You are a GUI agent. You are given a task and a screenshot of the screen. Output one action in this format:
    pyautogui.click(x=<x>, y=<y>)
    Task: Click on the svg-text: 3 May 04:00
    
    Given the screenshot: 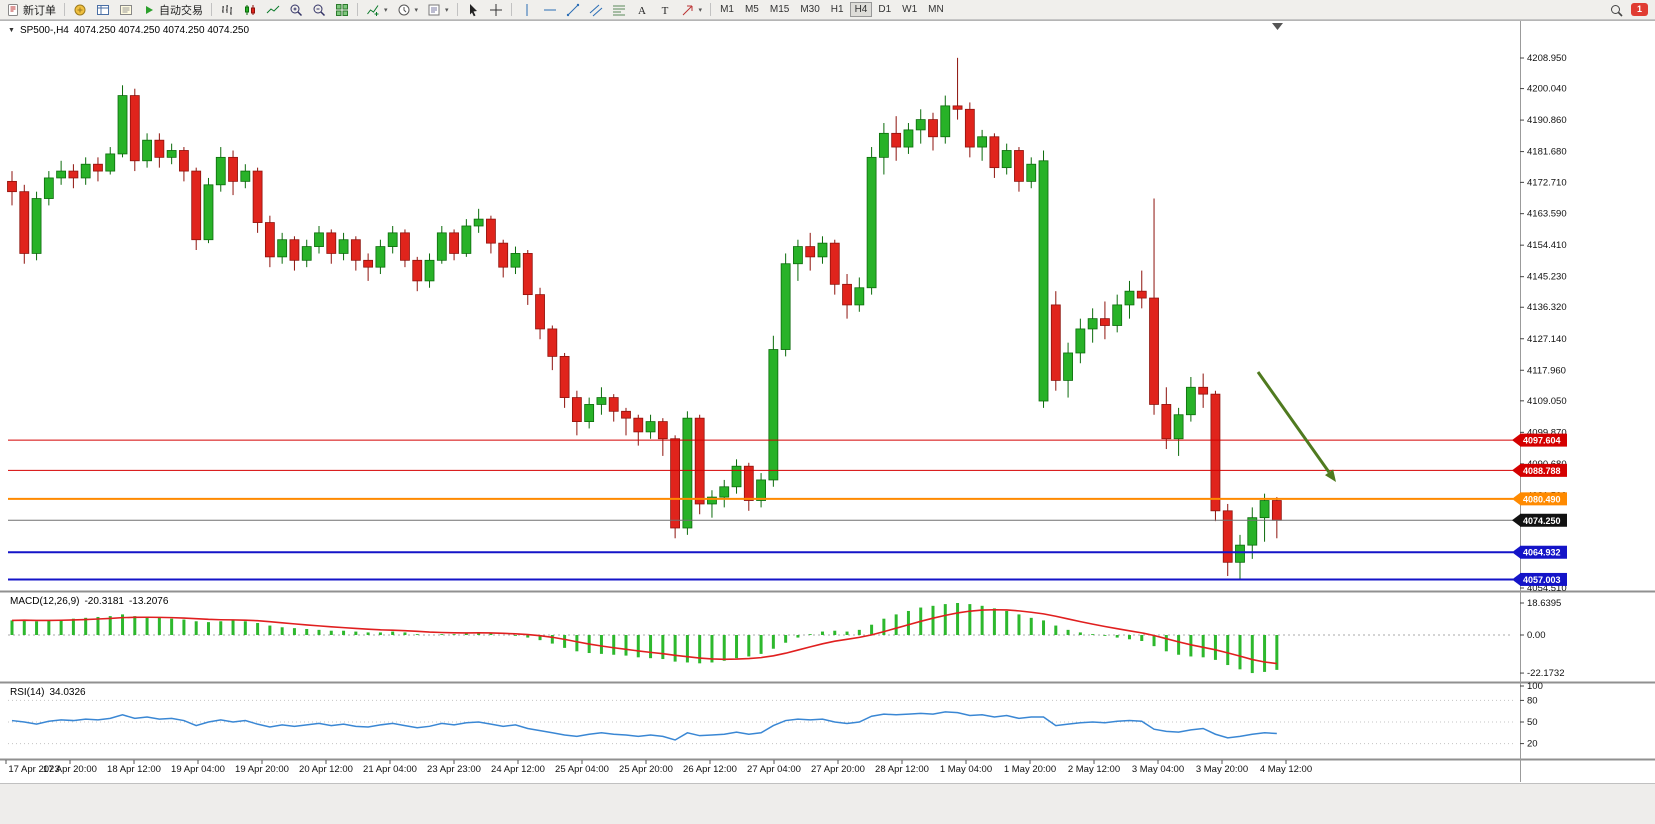 What is the action you would take?
    pyautogui.click(x=1158, y=769)
    